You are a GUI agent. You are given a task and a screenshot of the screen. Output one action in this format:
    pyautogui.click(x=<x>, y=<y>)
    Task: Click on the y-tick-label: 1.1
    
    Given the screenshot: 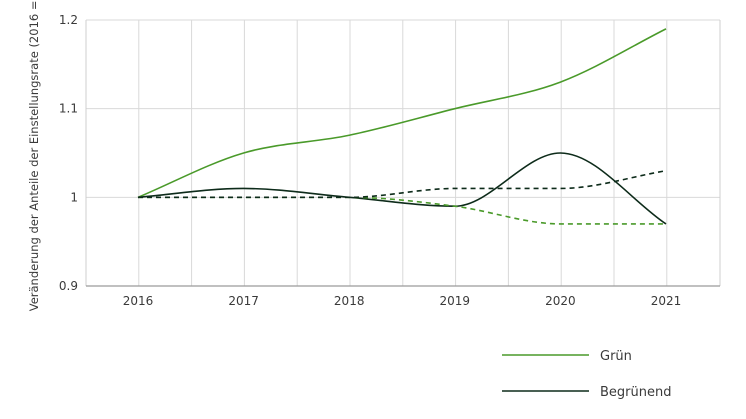 What is the action you would take?
    pyautogui.click(x=68, y=109)
    